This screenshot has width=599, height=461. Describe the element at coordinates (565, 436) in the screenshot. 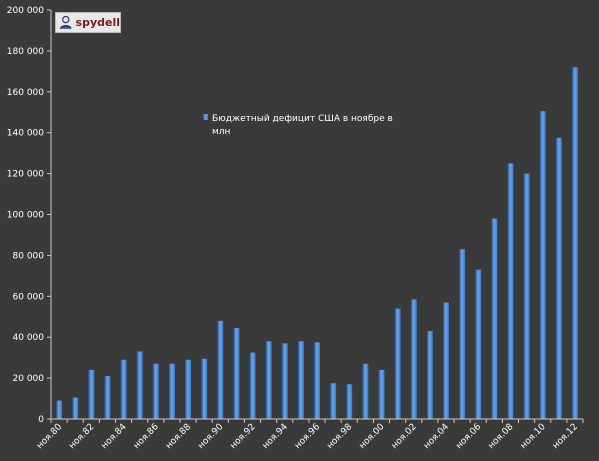

I see `x-tick-label: ноя.12` at that location.